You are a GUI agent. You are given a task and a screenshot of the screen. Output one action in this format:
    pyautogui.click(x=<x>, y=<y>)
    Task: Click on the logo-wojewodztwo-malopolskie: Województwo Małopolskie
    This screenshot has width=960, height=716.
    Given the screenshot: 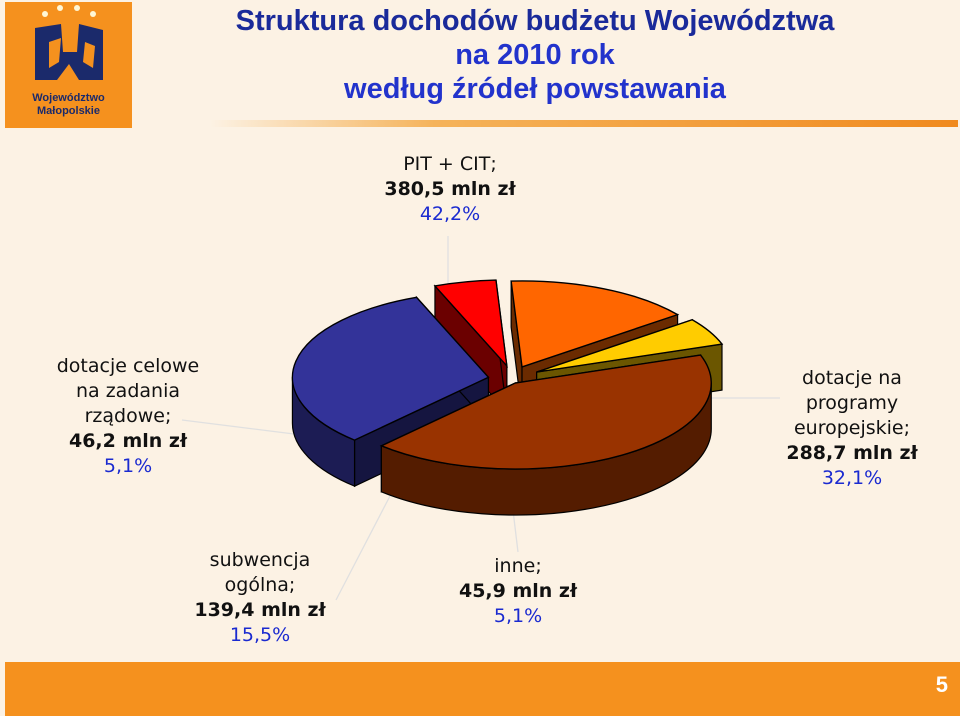 What is the action you would take?
    pyautogui.click(x=68, y=65)
    